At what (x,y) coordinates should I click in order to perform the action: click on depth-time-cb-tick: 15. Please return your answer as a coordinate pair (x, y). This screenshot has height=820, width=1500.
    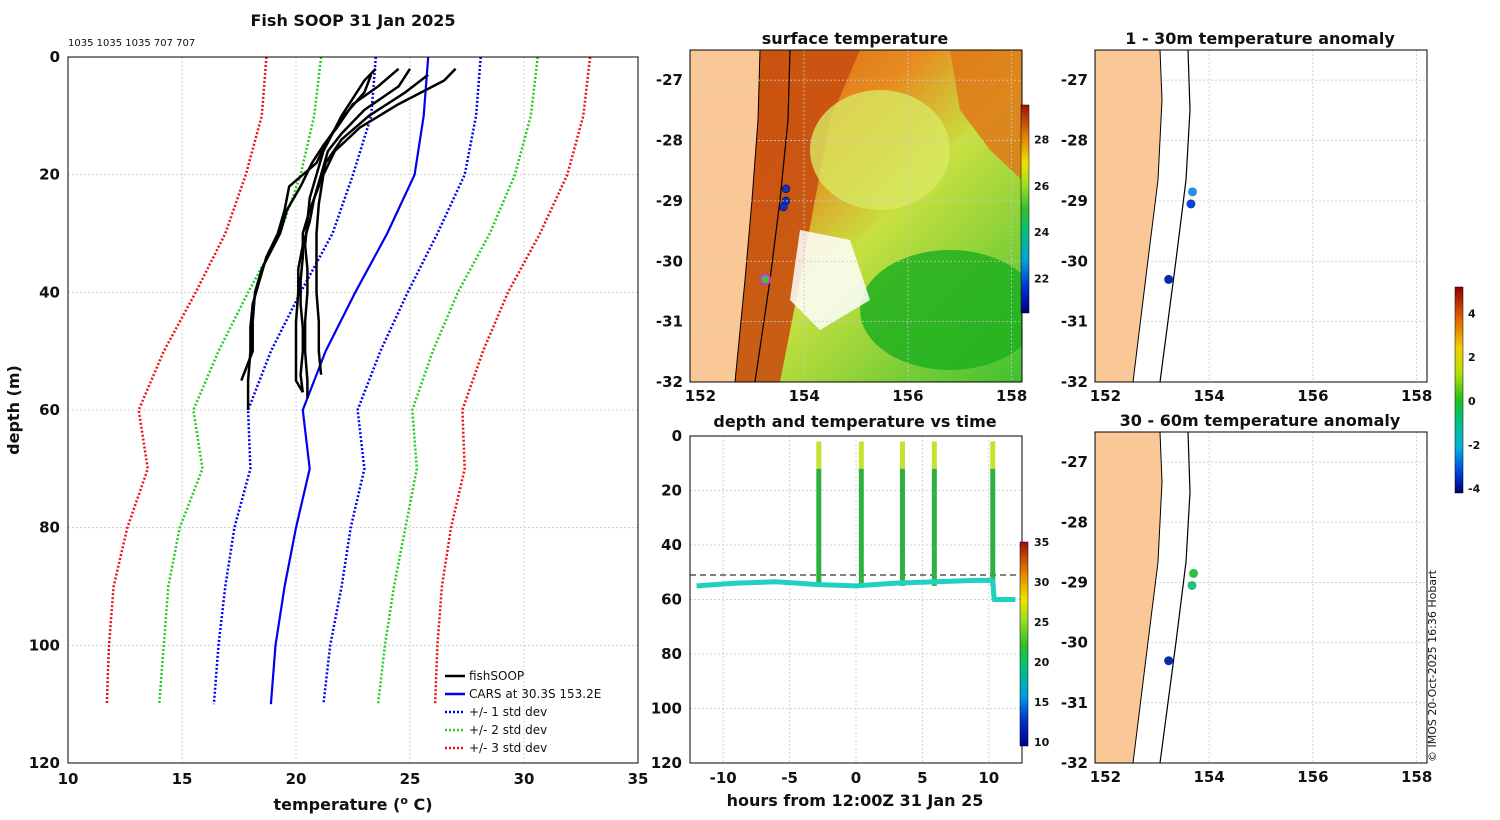
    Looking at the image, I should click on (1041, 702).